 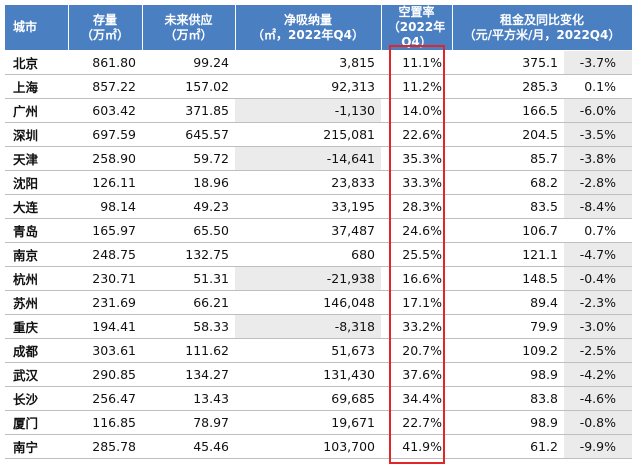 What do you see at coordinates (188, 134) in the screenshot?
I see `cell-supply: 645.57` at bounding box center [188, 134].